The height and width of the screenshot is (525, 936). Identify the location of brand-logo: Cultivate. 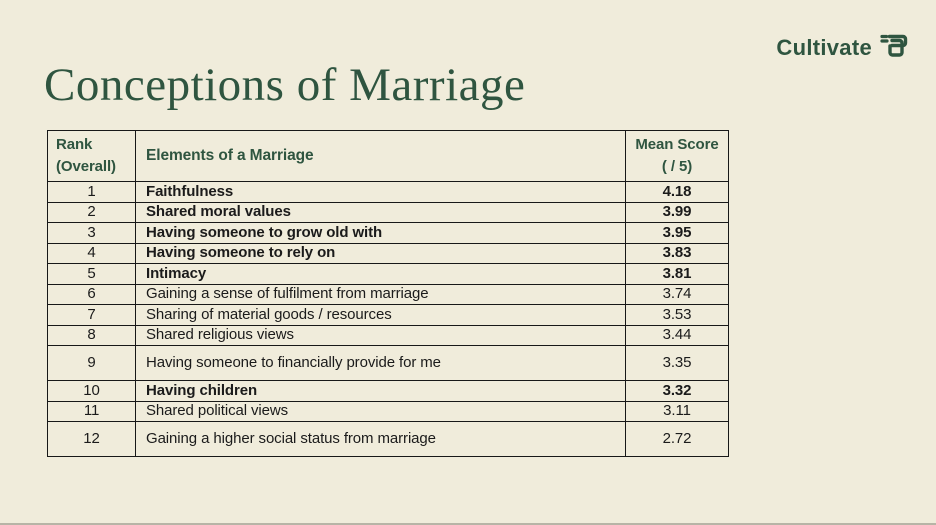
(842, 47).